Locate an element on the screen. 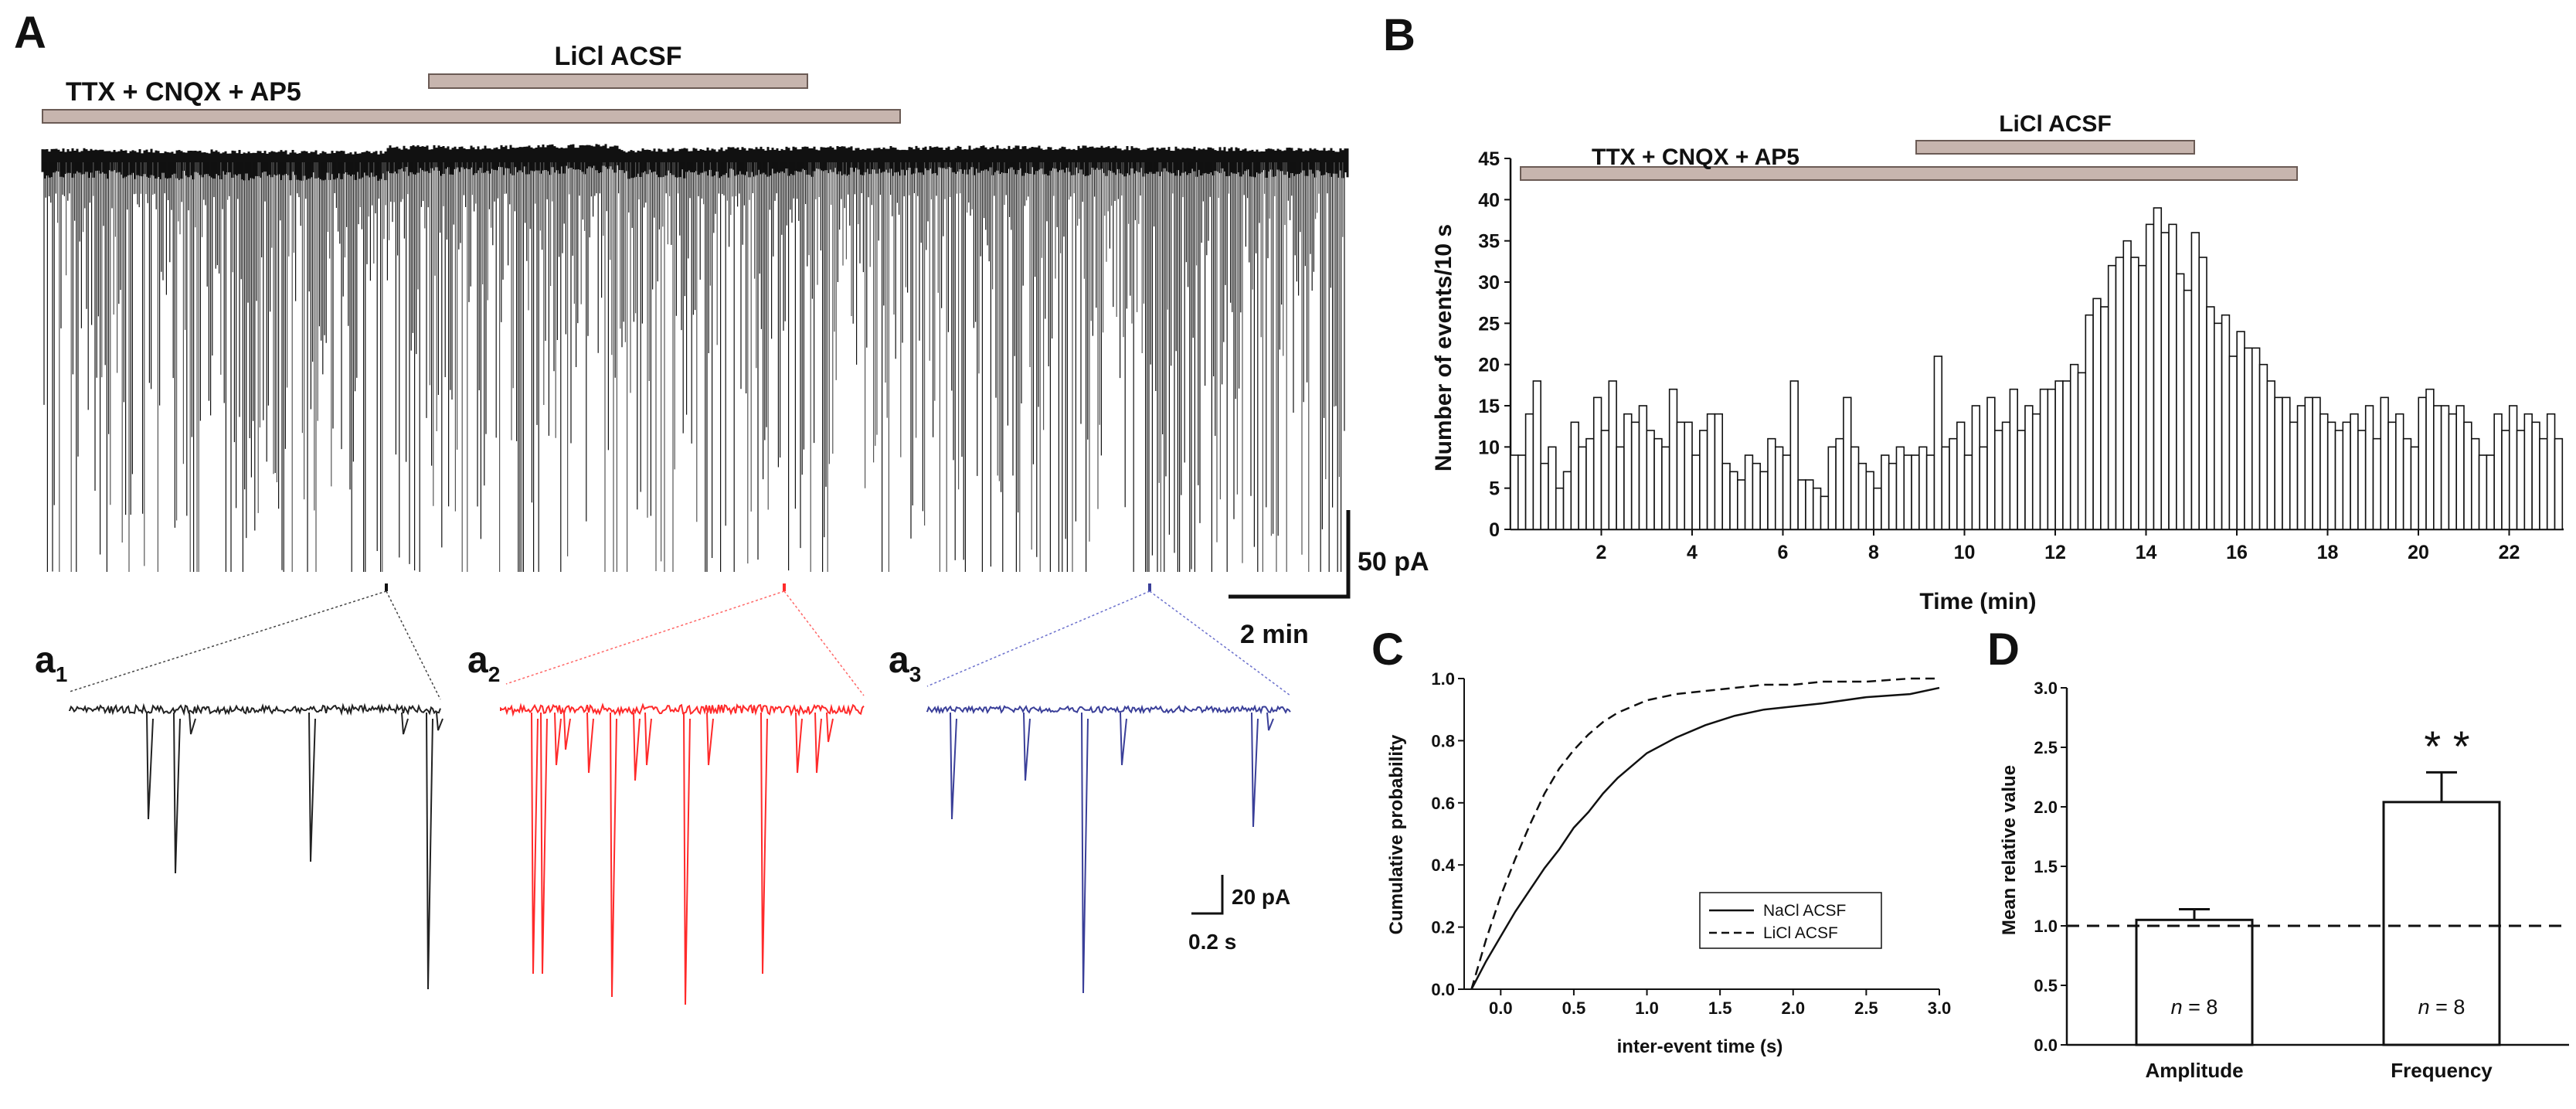 Image resolution: width=2576 pixels, height=1109 pixels. c-series-line is located at coordinates (1705, 838).